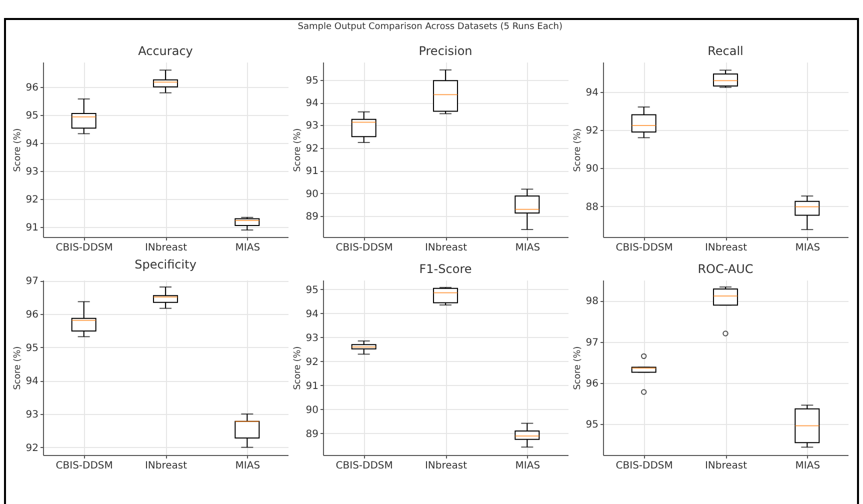 The width and height of the screenshot is (863, 504). Describe the element at coordinates (445, 269) in the screenshot. I see `chart-title: F1-Score` at that location.